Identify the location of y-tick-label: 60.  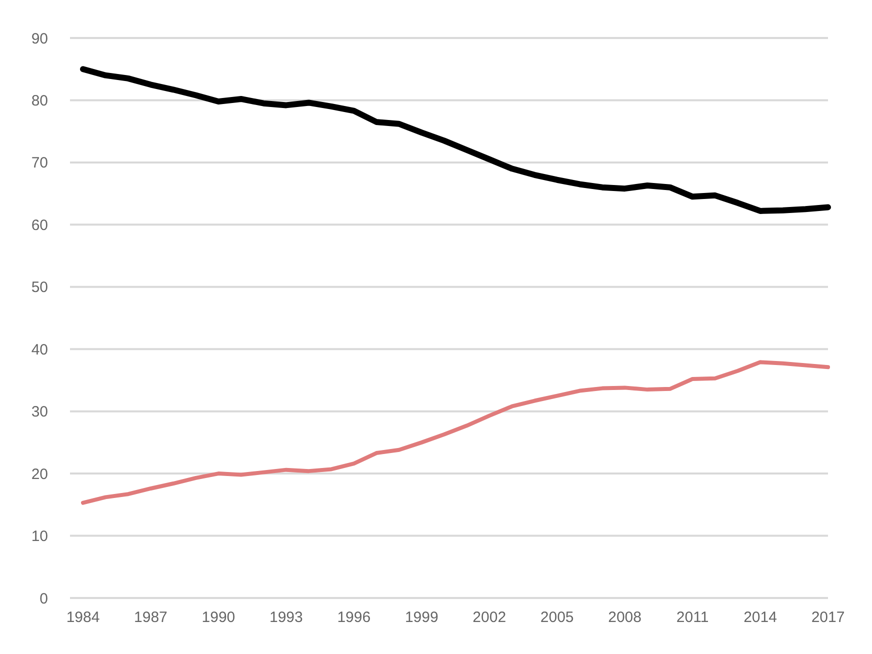
(39, 225).